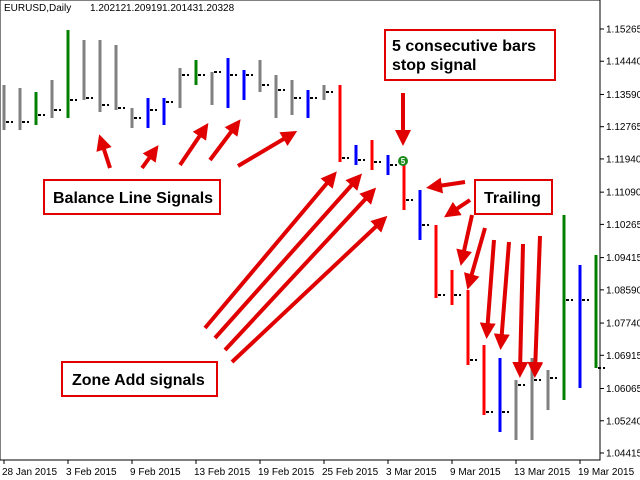  Describe the element at coordinates (350, 472) in the screenshot. I see `x-tick-label: 25 Feb 2015` at that location.